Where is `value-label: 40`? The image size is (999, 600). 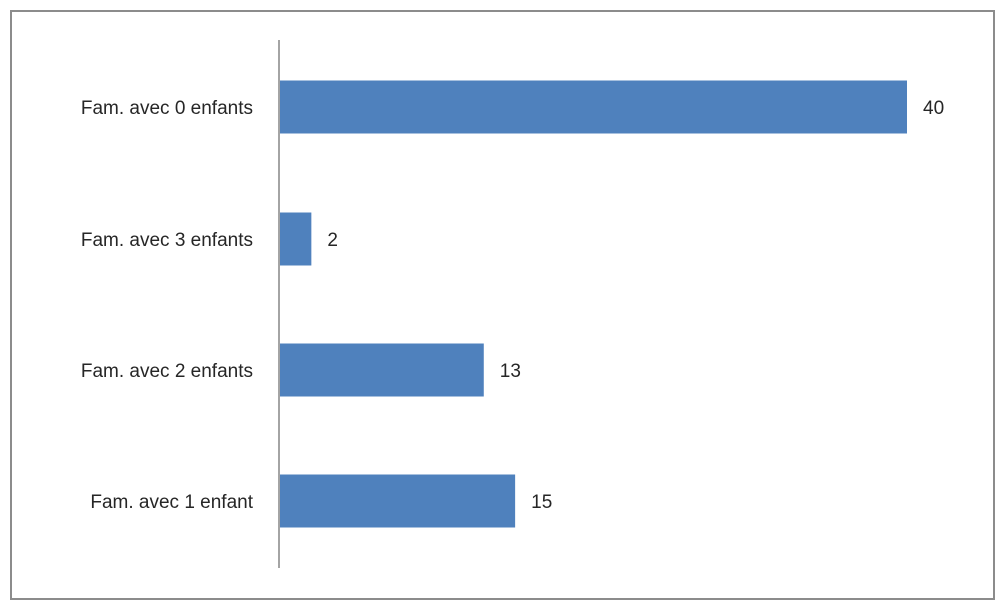 value-label: 40 is located at coordinates (933, 108).